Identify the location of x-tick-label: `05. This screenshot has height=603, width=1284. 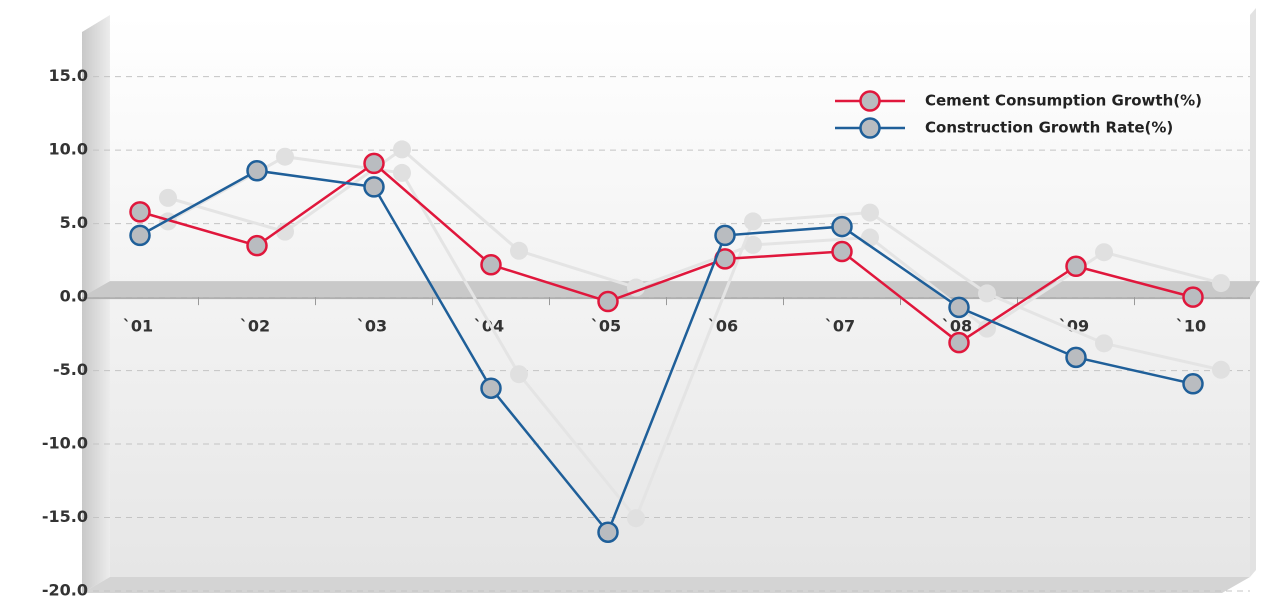
(606, 326).